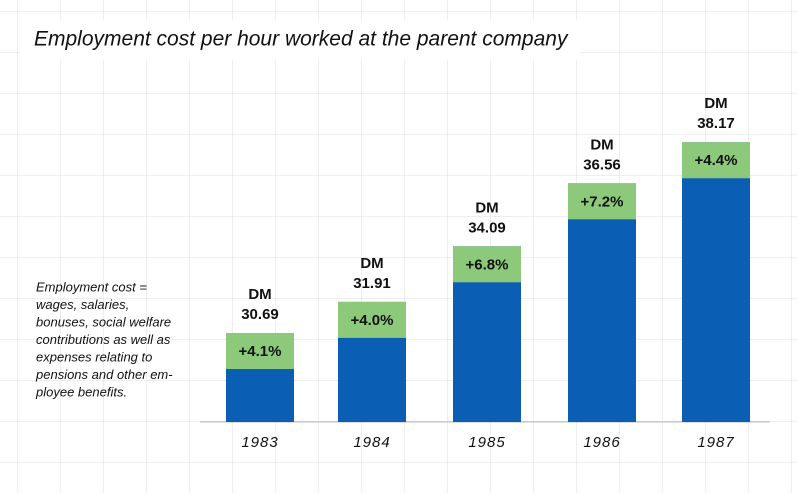 The height and width of the screenshot is (493, 797). What do you see at coordinates (487, 227) in the screenshot?
I see `value-label: 34.09` at bounding box center [487, 227].